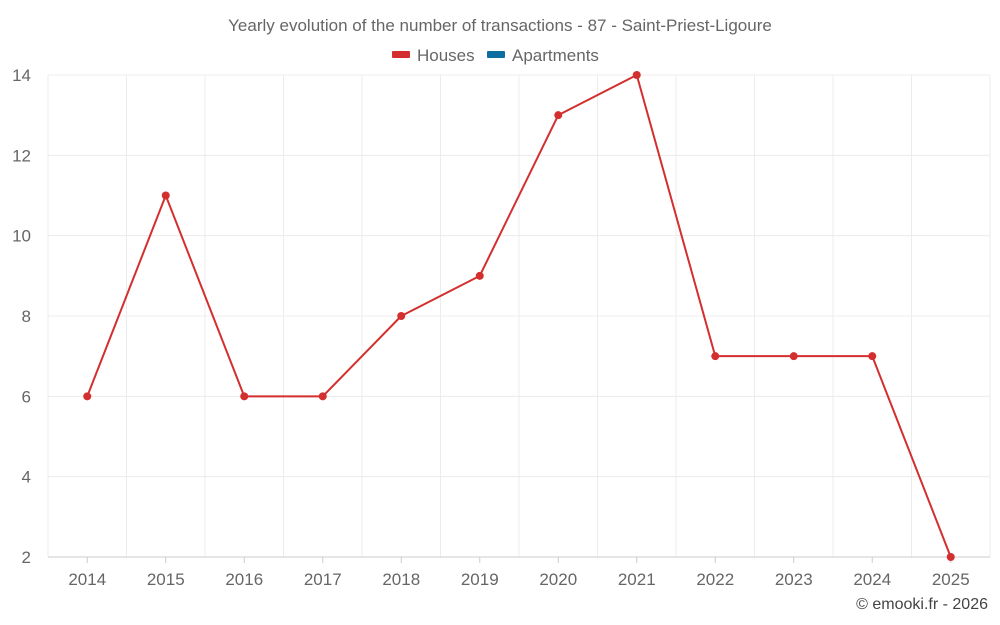  I want to click on legend-swatch-apartments, so click(496, 54).